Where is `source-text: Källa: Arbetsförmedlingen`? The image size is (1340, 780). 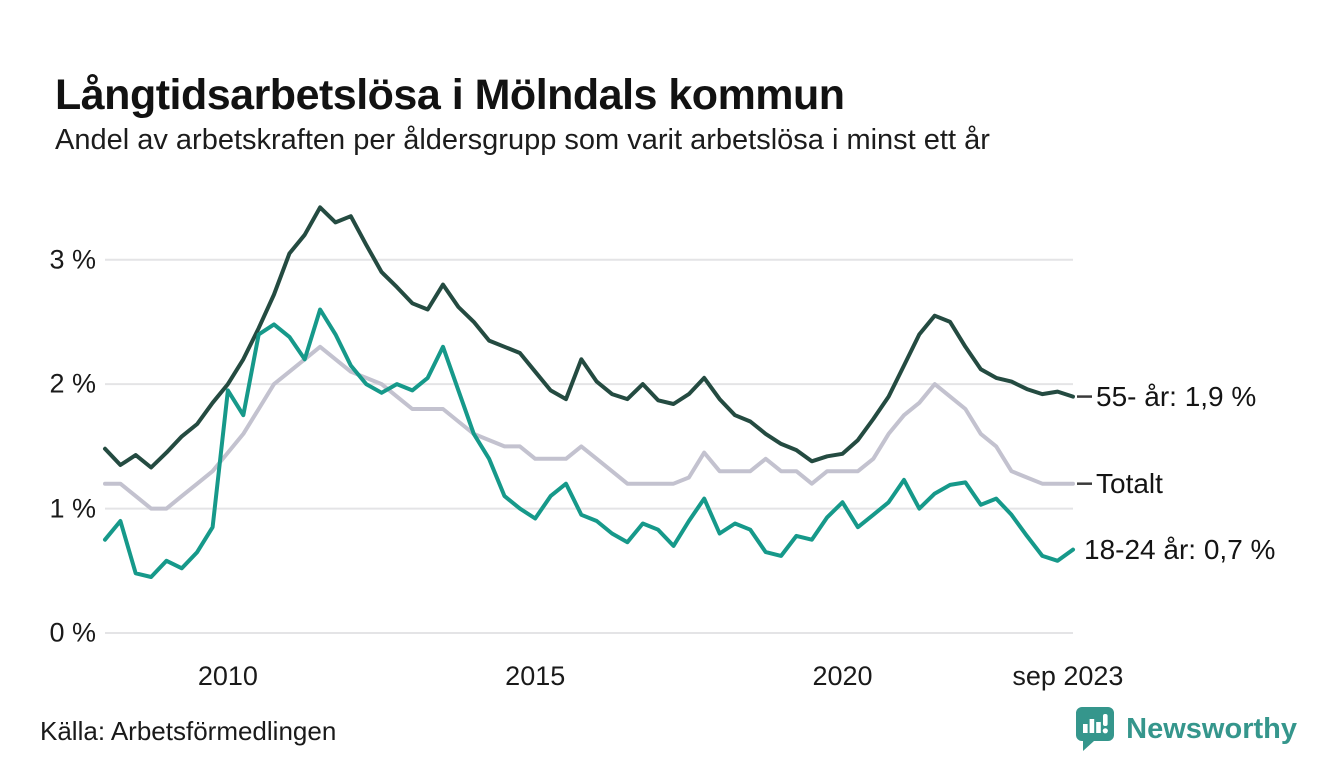
source-text: Källa: Arbetsförmedlingen is located at coordinates (188, 731).